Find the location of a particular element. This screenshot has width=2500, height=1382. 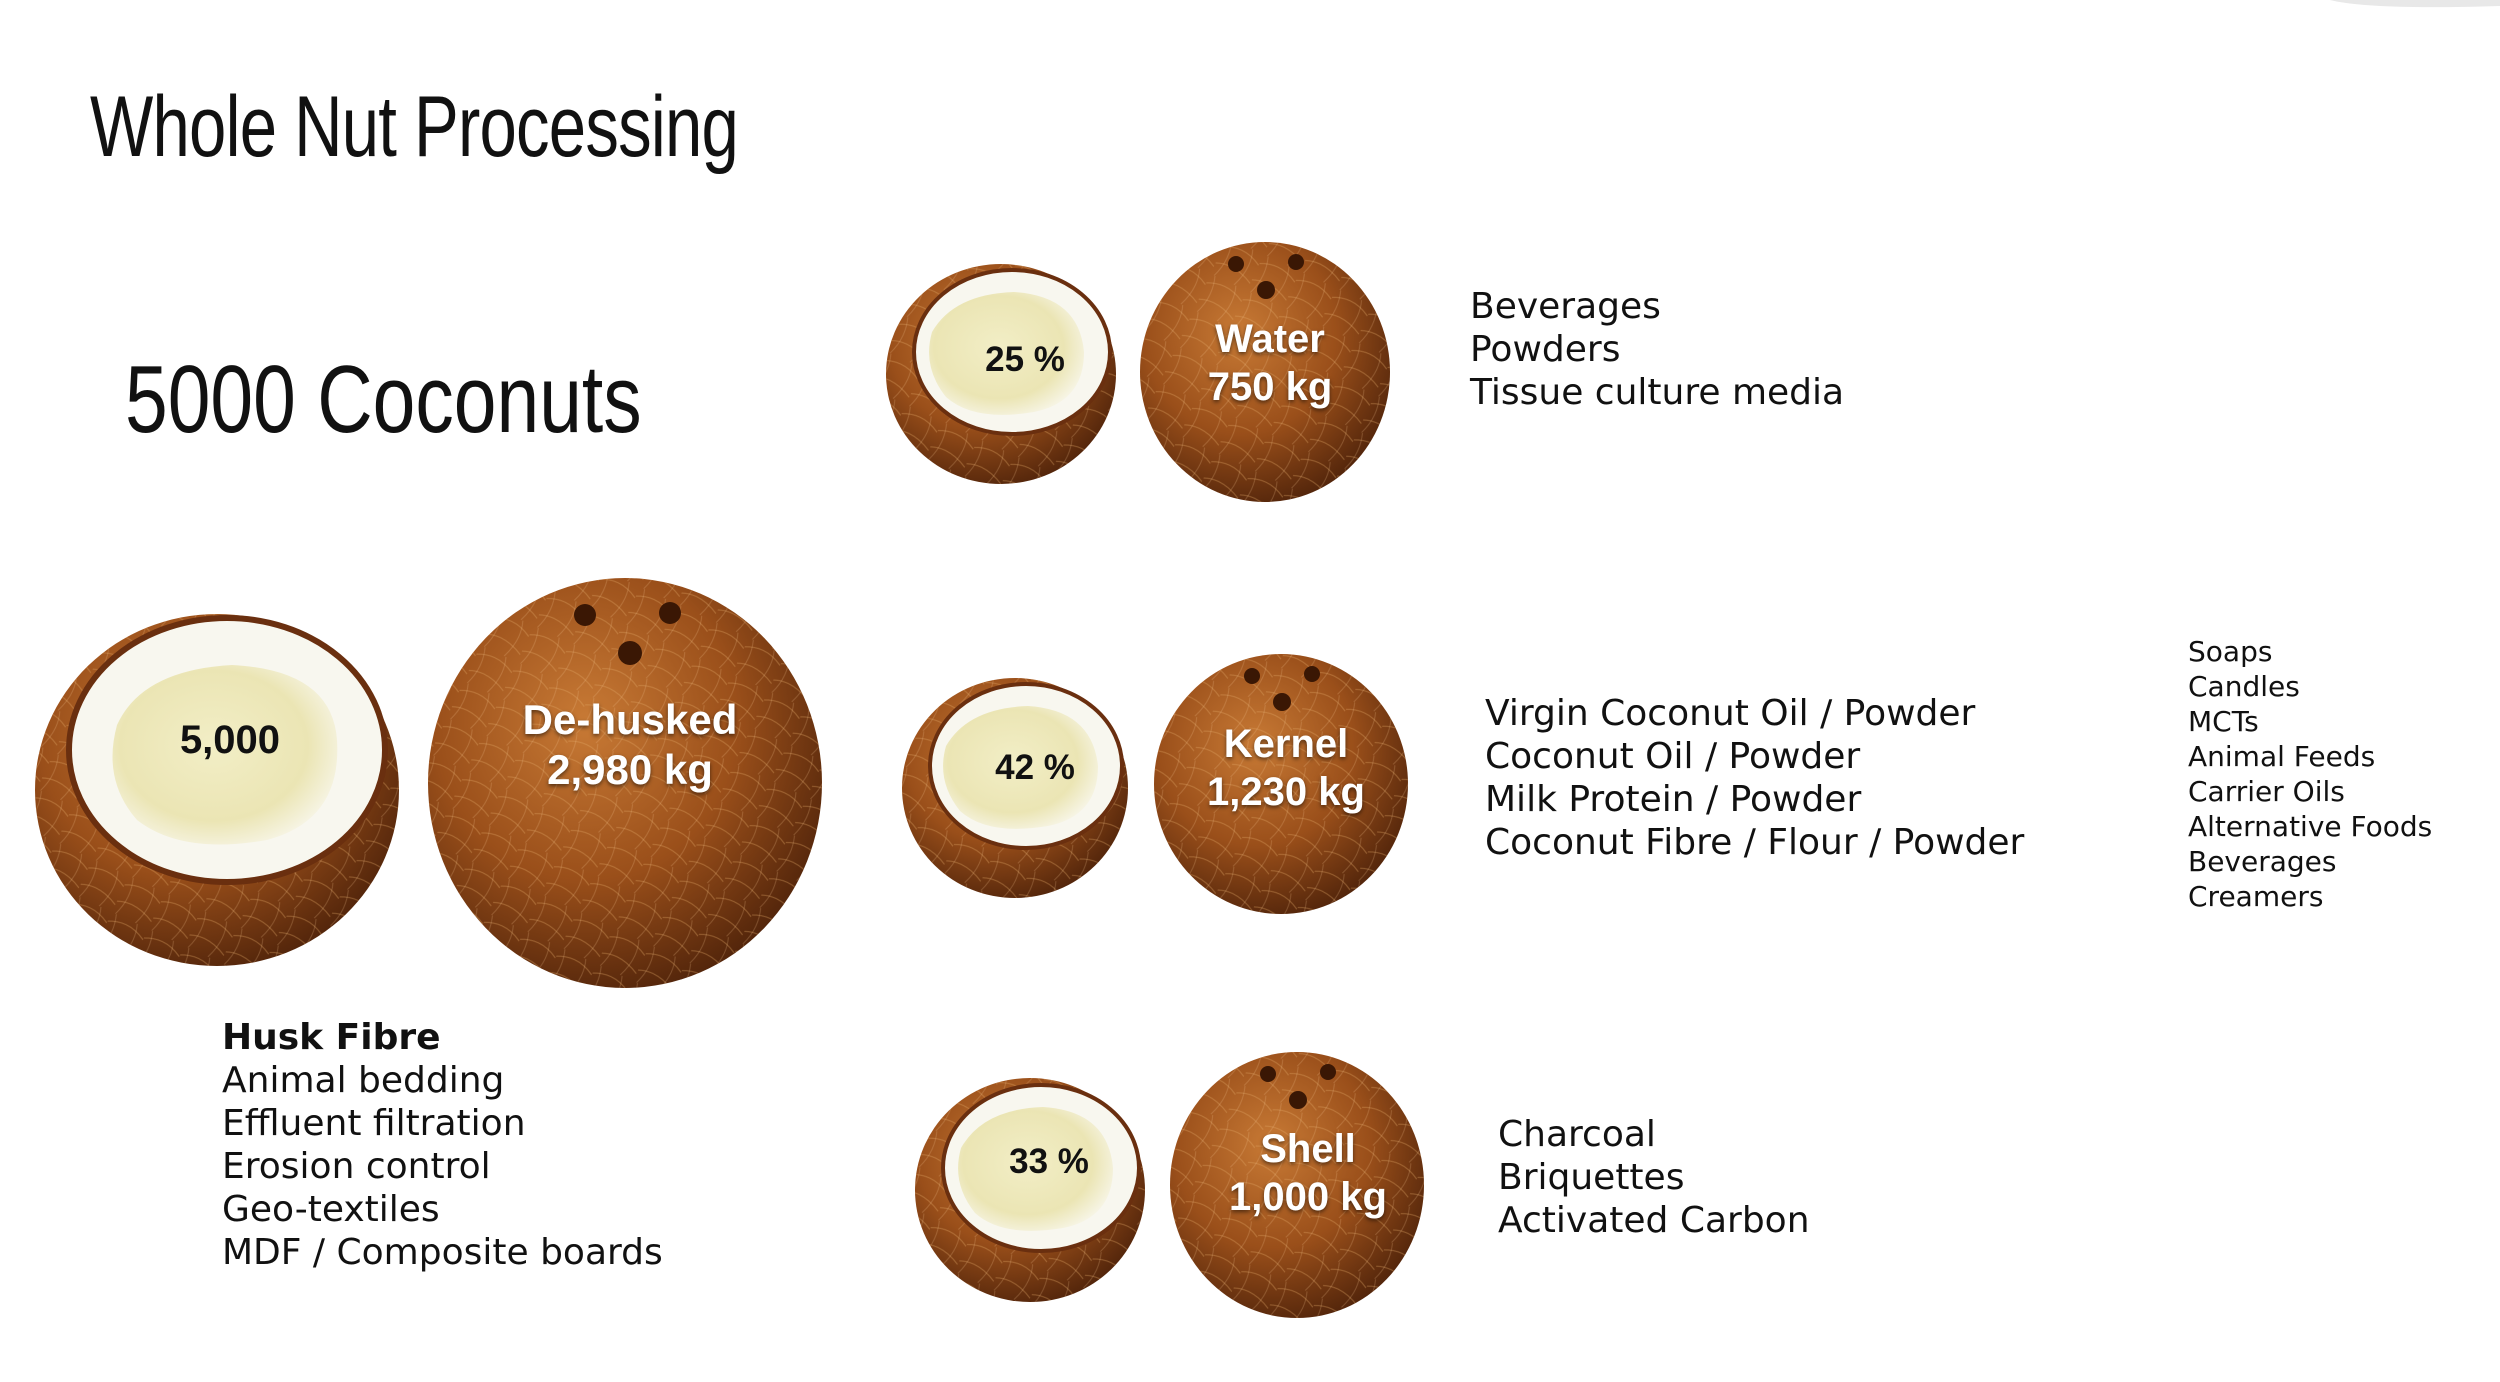

whole-count-label: 5,000 is located at coordinates (230, 740).